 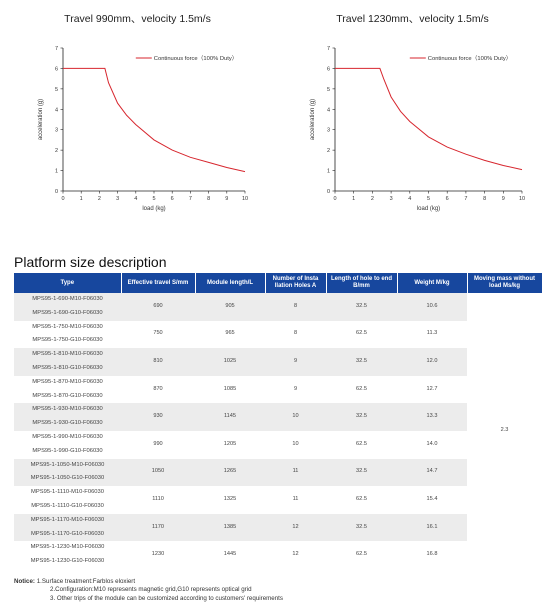 I want to click on y-tick-label: 7, so click(x=56, y=49).